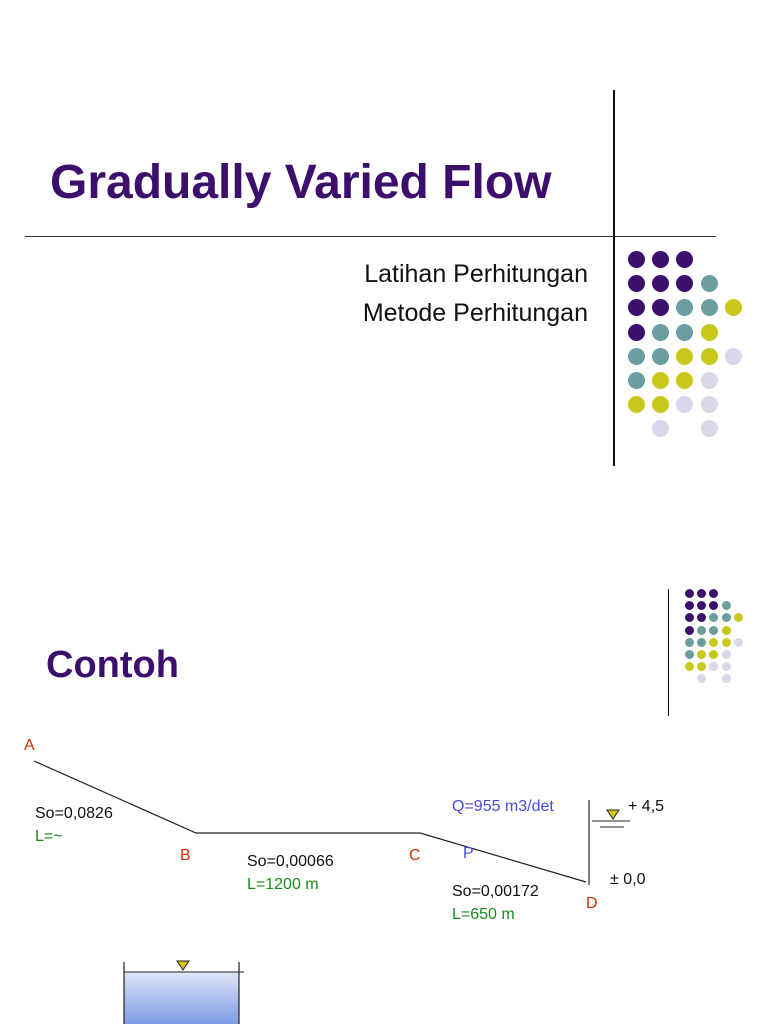 The height and width of the screenshot is (1024, 768). I want to click on channel-bed-line, so click(310, 821).